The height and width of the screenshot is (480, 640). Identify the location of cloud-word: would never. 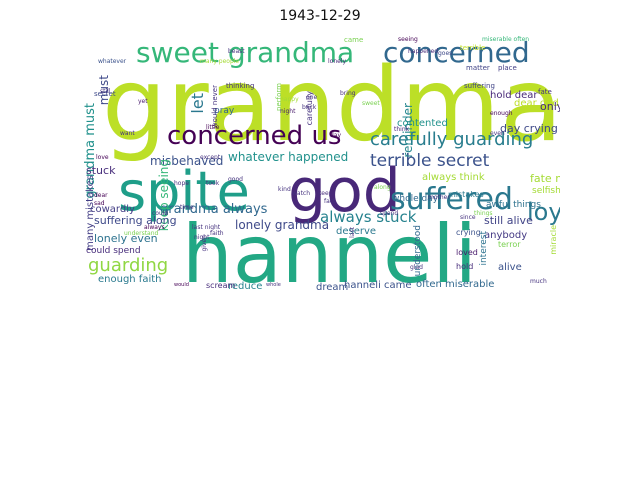
(215, 107).